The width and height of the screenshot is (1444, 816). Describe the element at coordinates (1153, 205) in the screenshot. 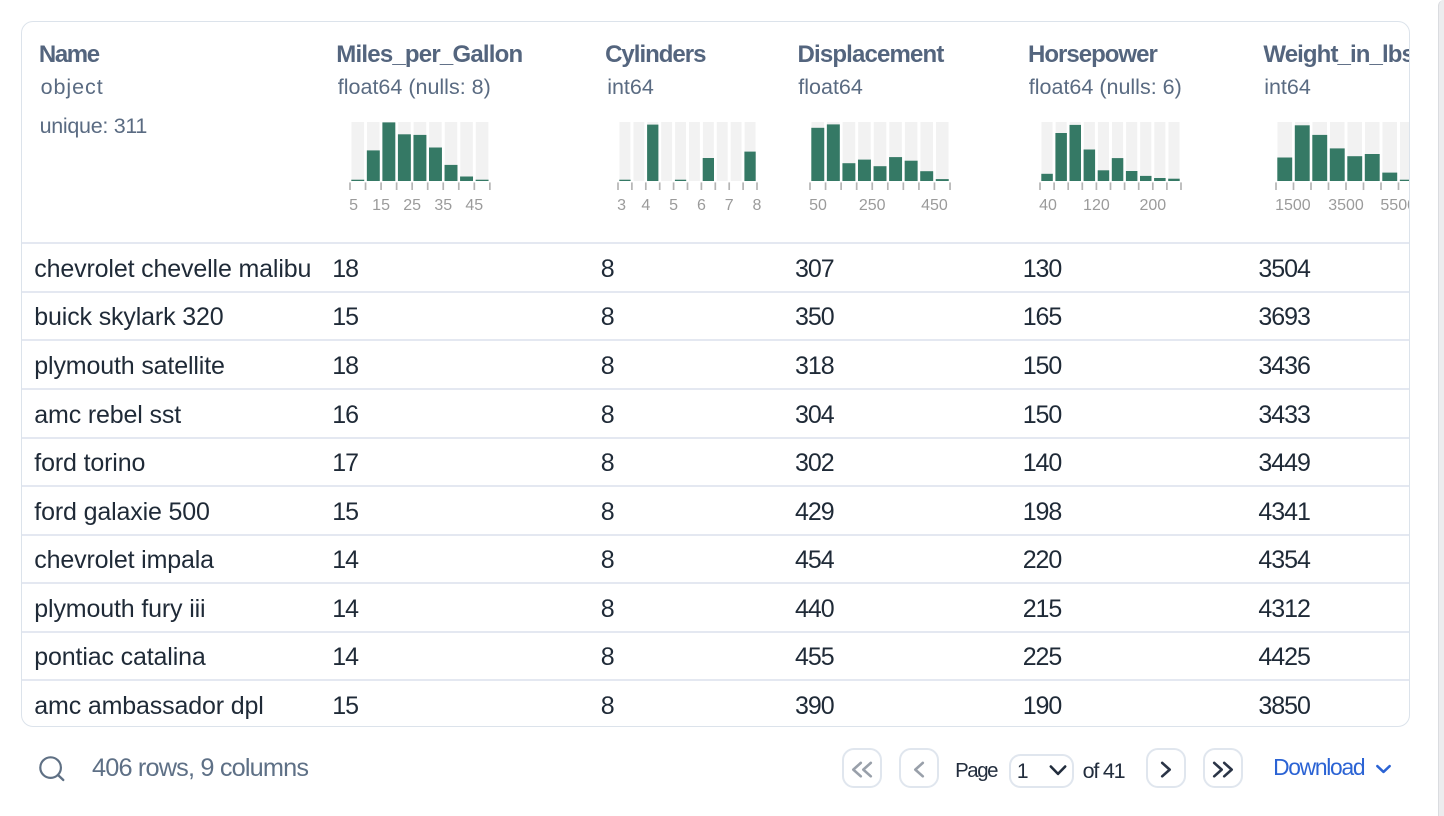

I see `svg-text: 200` at that location.